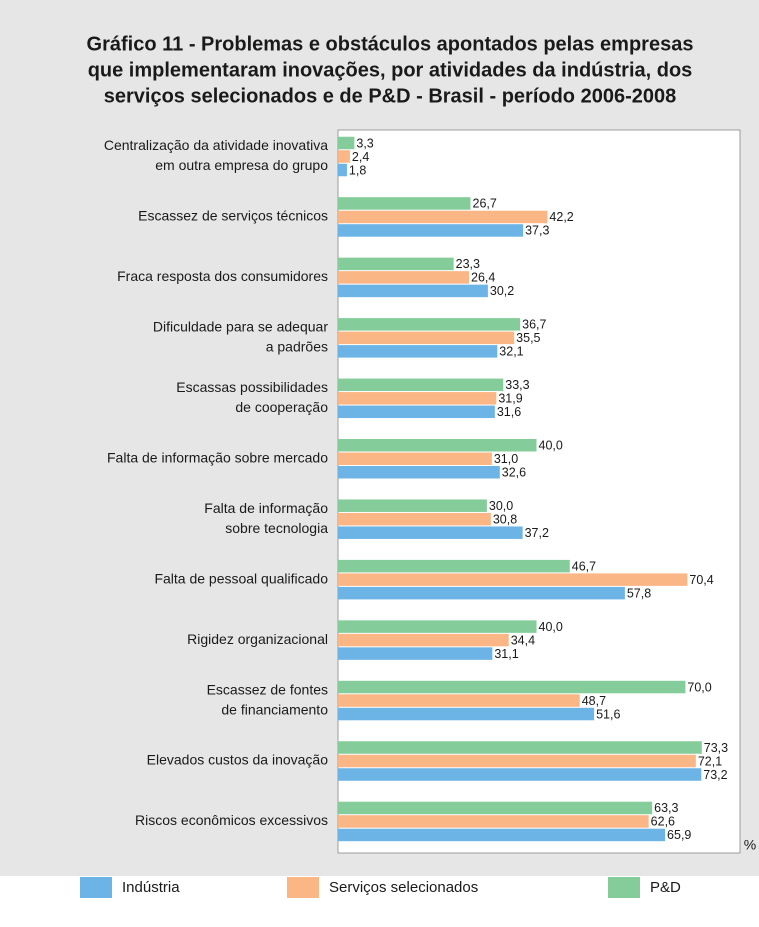 Image resolution: width=759 pixels, height=927 pixels. Describe the element at coordinates (639, 593) in the screenshot. I see `value-label: 57,8` at that location.